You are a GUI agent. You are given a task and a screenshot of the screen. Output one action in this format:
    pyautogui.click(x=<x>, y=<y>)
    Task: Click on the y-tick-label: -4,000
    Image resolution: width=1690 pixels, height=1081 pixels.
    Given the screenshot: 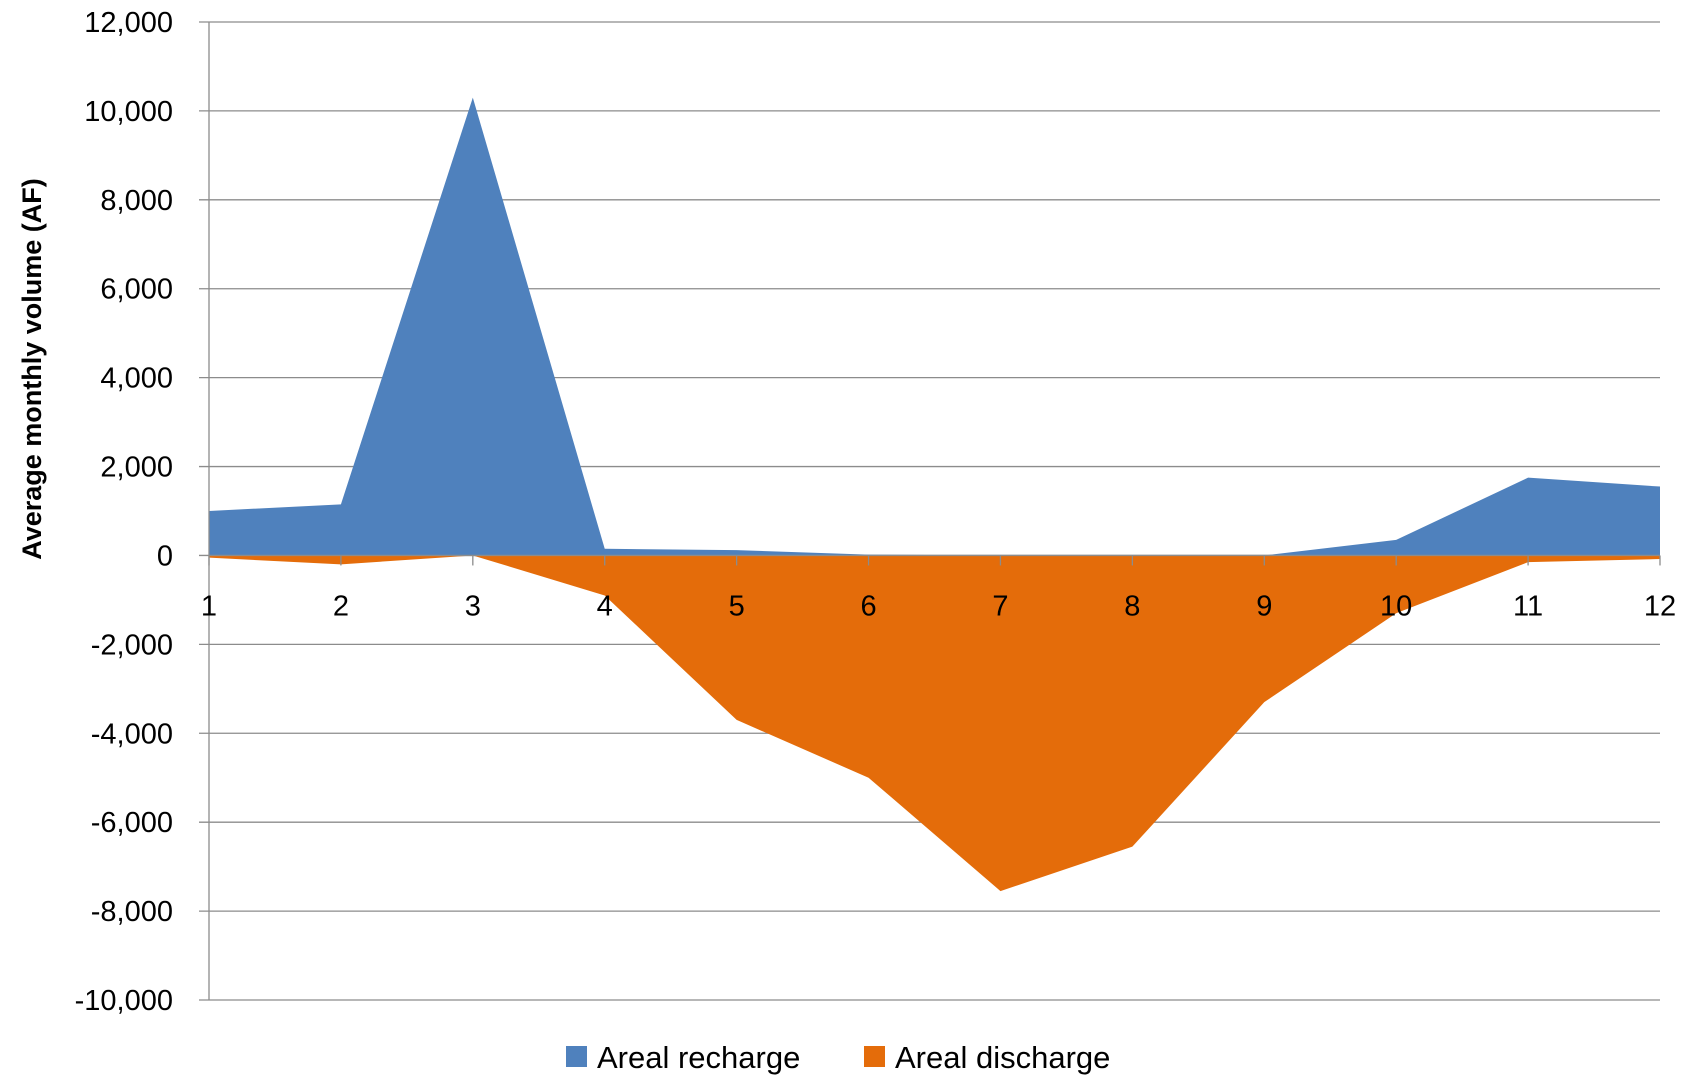 What is the action you would take?
    pyautogui.click(x=132, y=734)
    